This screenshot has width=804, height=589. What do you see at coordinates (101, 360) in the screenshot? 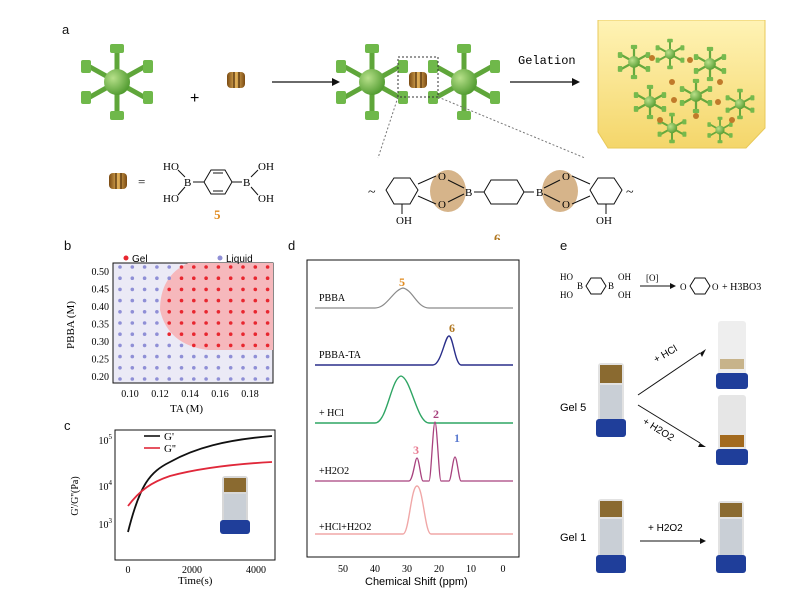
I see `phase-ytick: 0.25` at bounding box center [101, 360].